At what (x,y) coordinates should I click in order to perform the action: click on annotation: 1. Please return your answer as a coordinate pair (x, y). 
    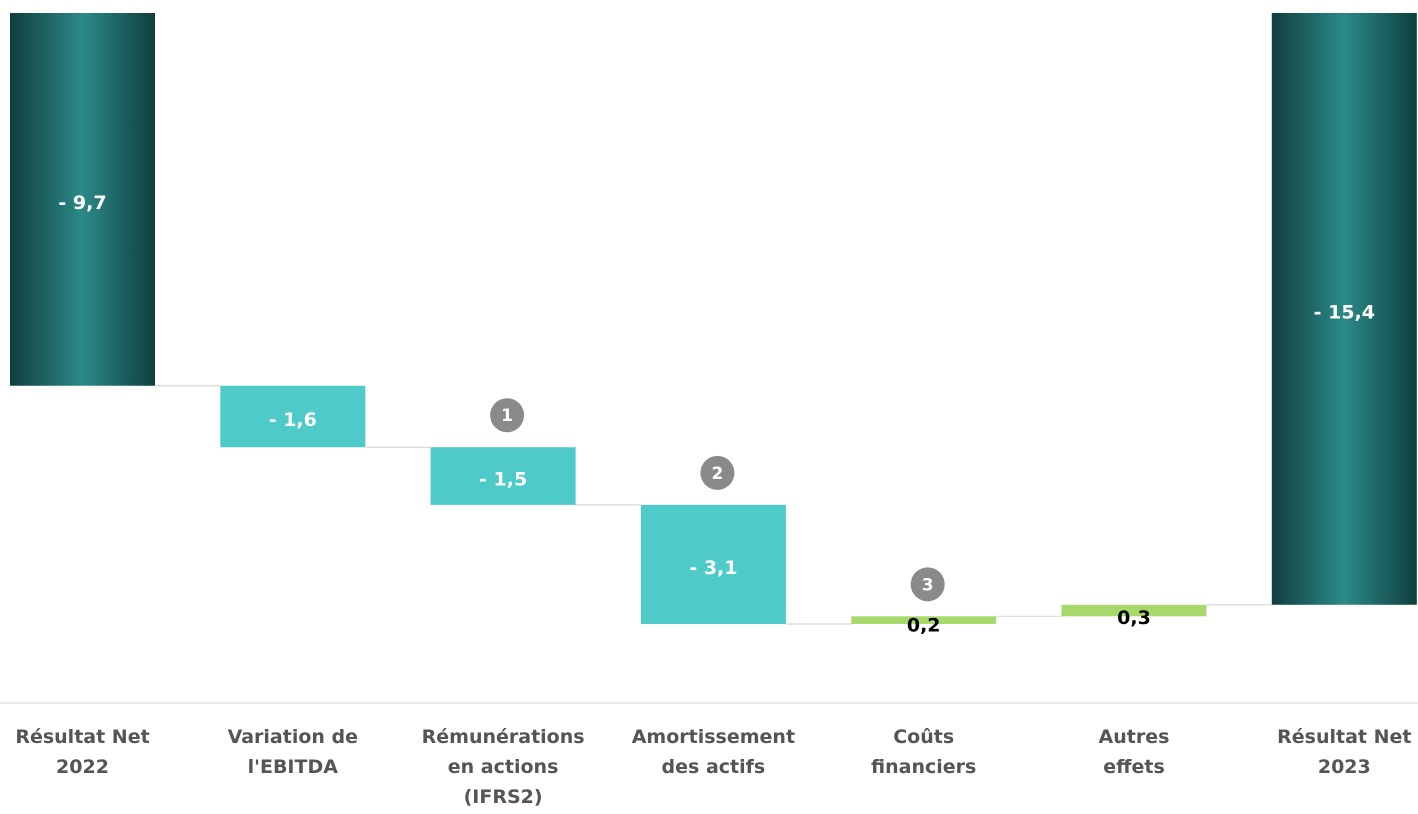
    Looking at the image, I should click on (507, 416).